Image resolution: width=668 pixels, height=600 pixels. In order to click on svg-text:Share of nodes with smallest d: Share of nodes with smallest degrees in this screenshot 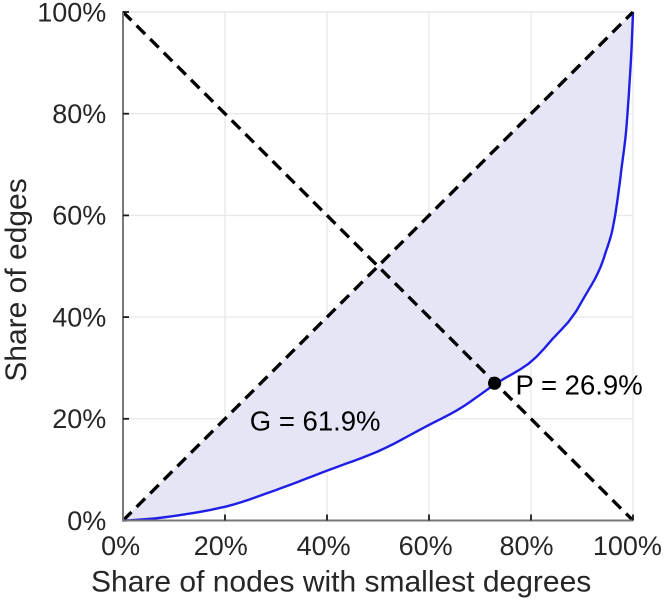, I will do `click(341, 582)`.